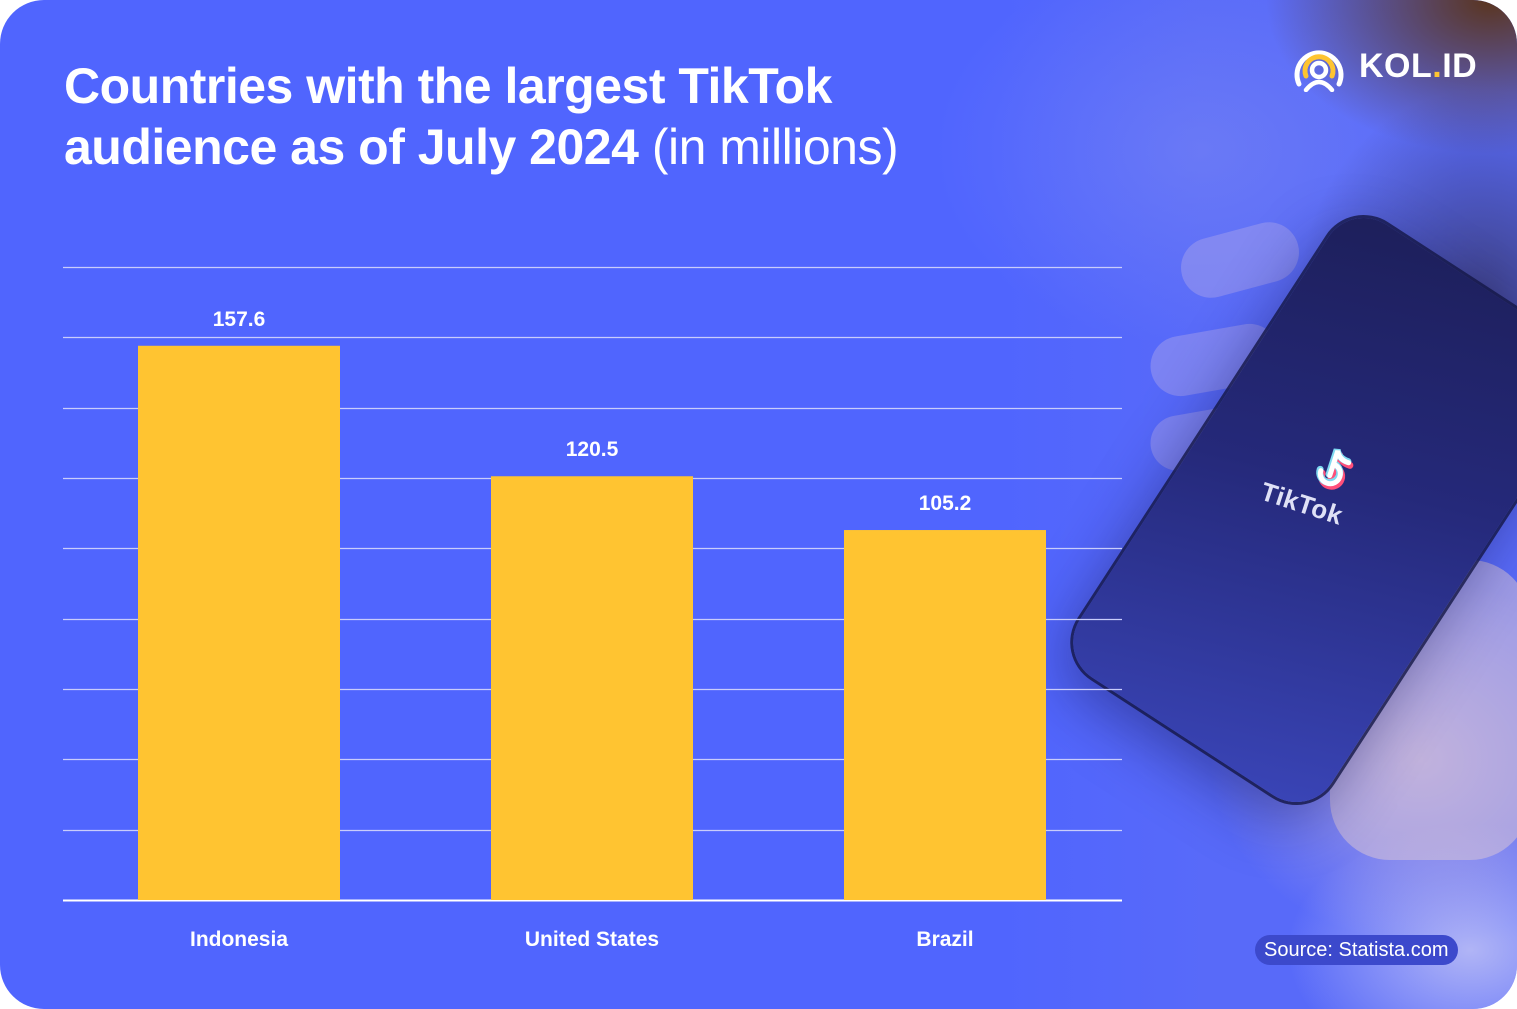  Describe the element at coordinates (1315, 495) in the screenshot. I see `tiktok-app-logo: TikTok` at that location.